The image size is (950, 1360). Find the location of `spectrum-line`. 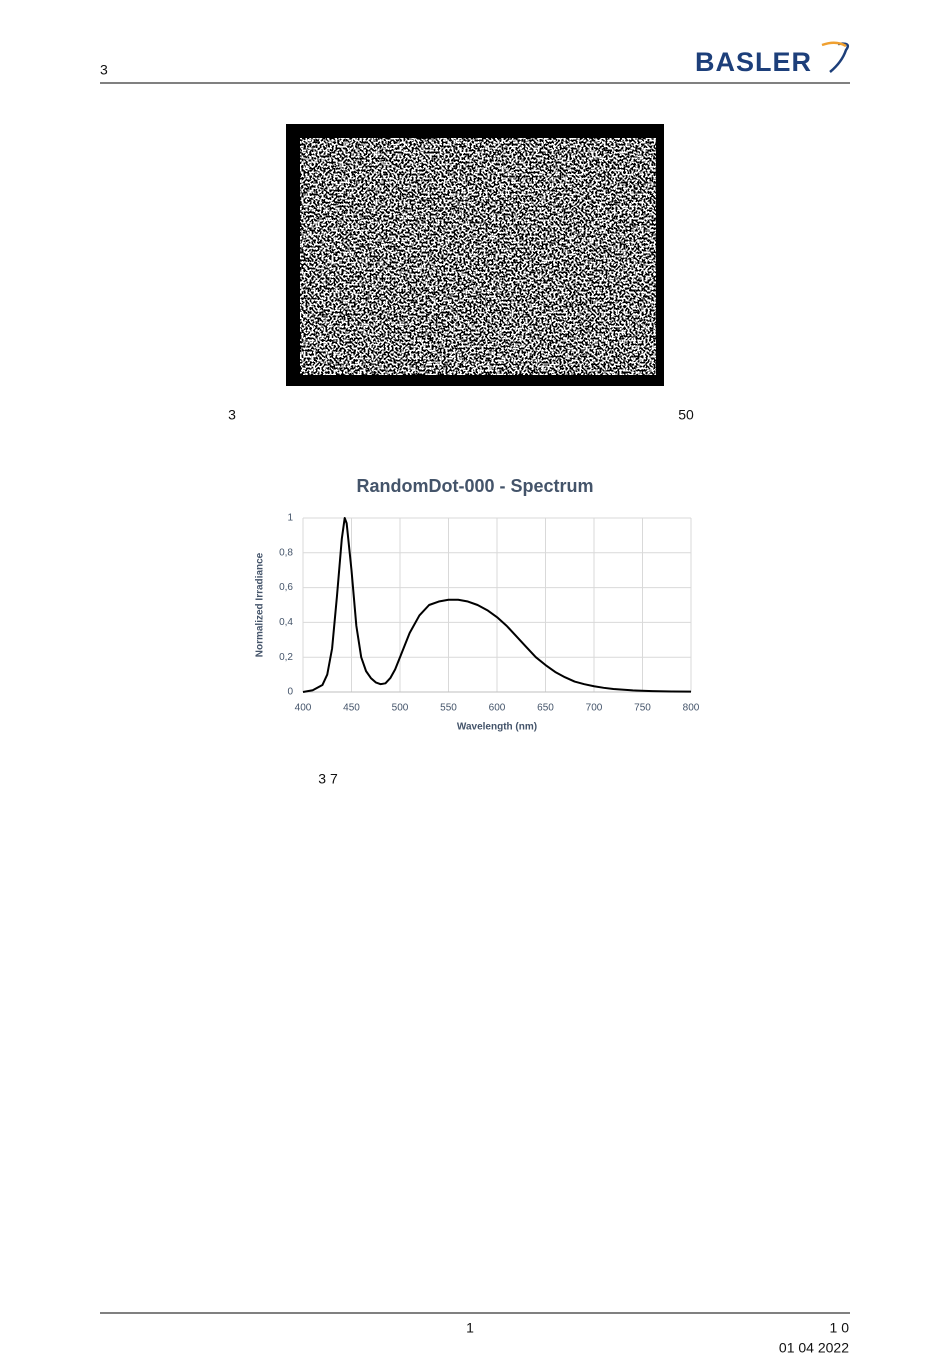

spectrum-line is located at coordinates (497, 605).